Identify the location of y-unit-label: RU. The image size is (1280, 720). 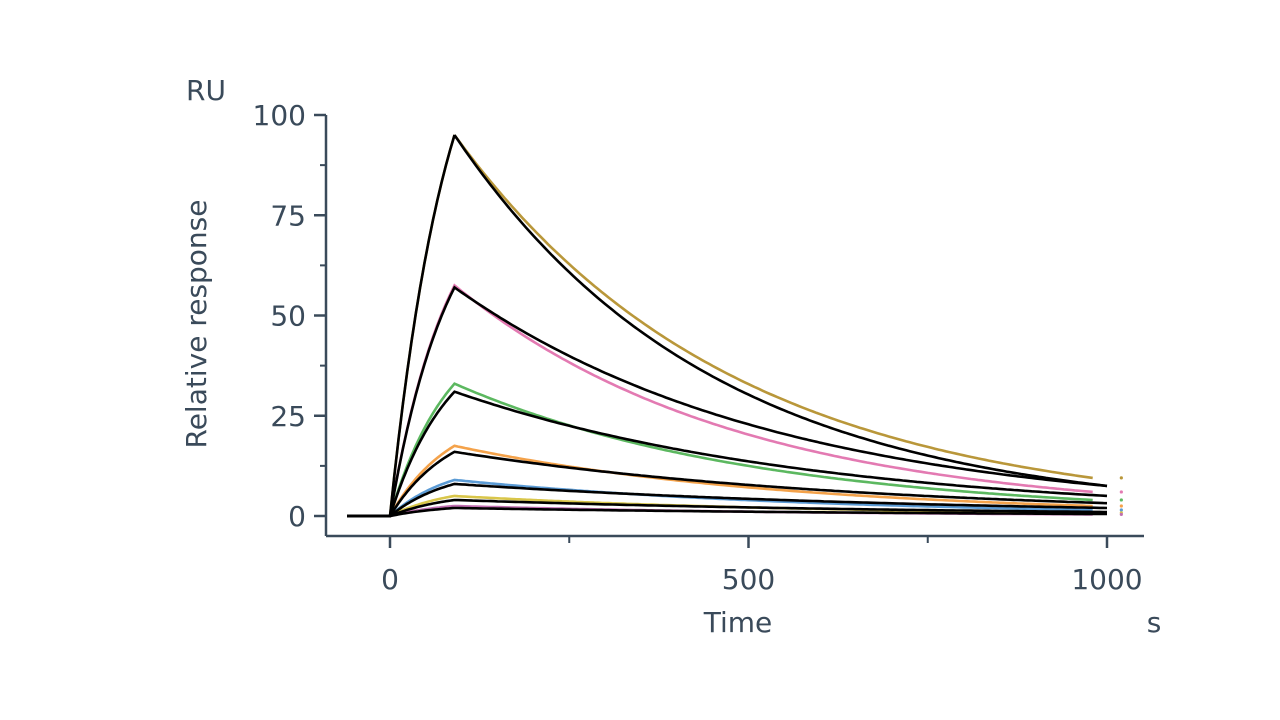
(206, 90).